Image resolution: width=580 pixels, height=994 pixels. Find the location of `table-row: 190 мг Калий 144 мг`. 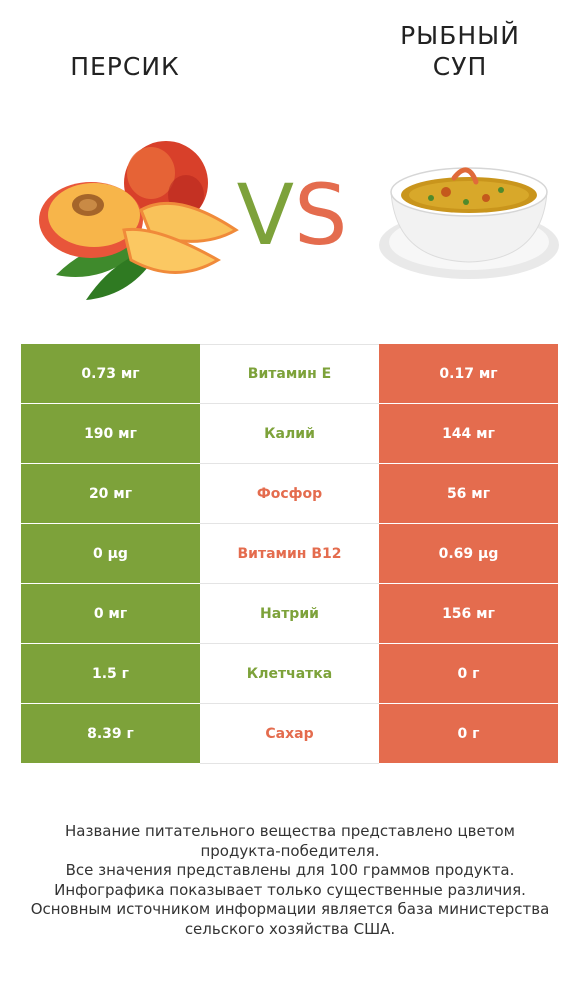

table-row: 190 мг Калий 144 мг is located at coordinates (289, 434).